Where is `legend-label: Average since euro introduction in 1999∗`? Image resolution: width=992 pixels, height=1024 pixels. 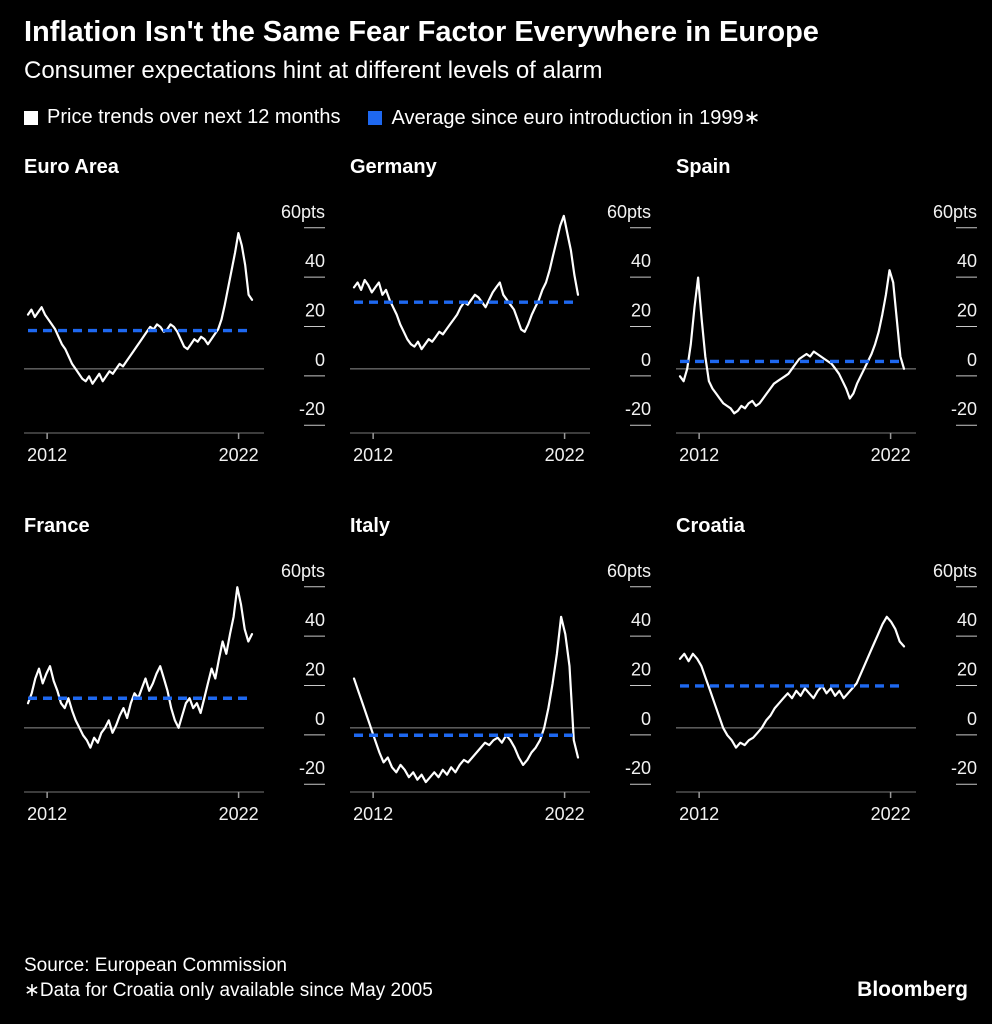
legend-label: Average since euro introduction in 1999∗ is located at coordinates (576, 118).